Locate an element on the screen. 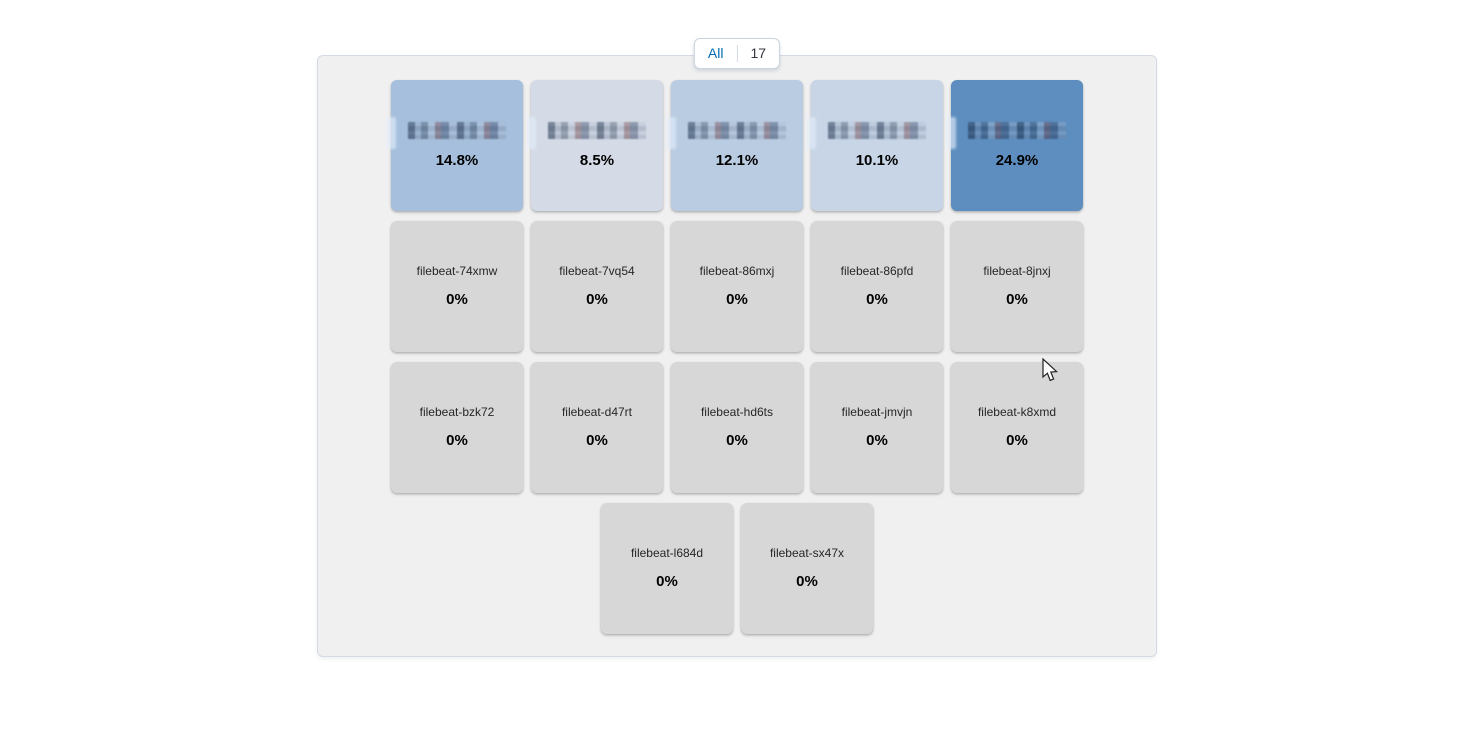  tile-value: 24.9% is located at coordinates (1017, 160).